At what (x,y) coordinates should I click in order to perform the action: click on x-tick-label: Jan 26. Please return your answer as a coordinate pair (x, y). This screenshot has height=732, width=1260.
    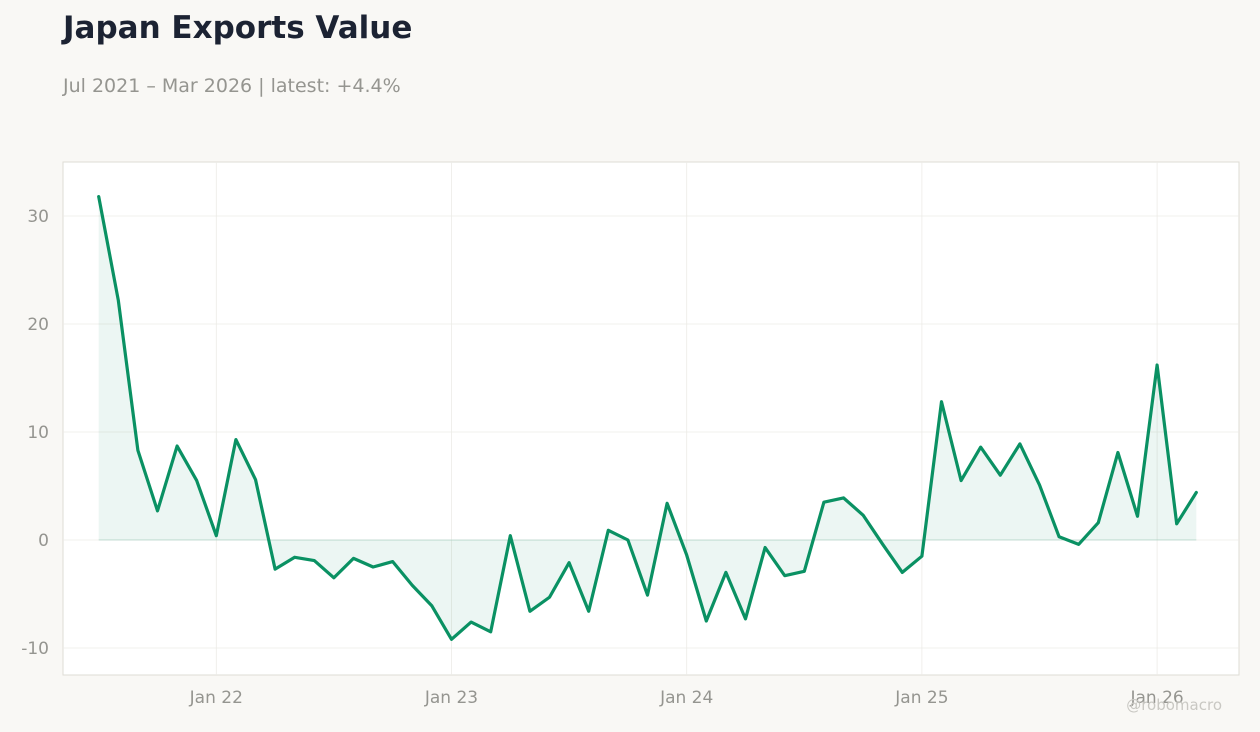
    Looking at the image, I should click on (1156, 698).